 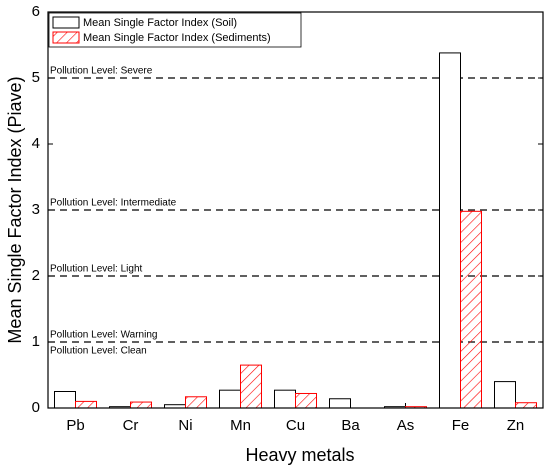 What do you see at coordinates (175, 30) in the screenshot?
I see `legend-box` at bounding box center [175, 30].